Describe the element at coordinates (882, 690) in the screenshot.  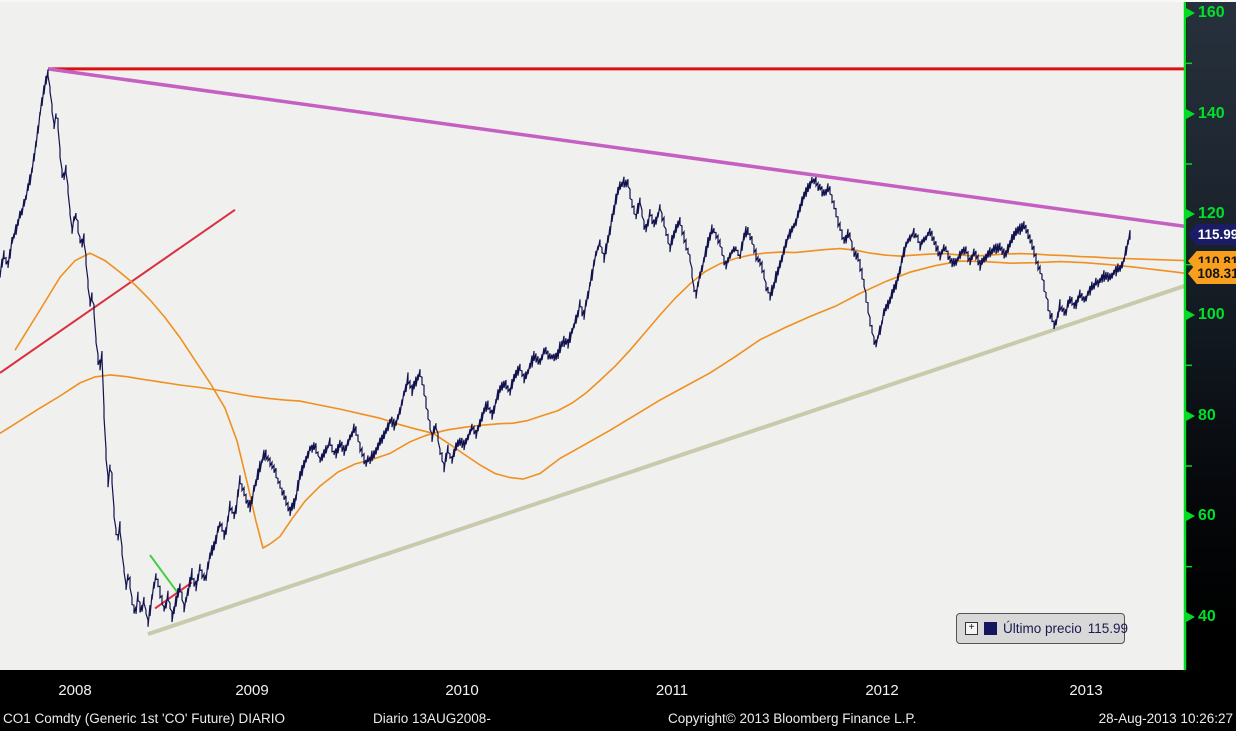
I see `x-axis-year-label: 2012` at that location.